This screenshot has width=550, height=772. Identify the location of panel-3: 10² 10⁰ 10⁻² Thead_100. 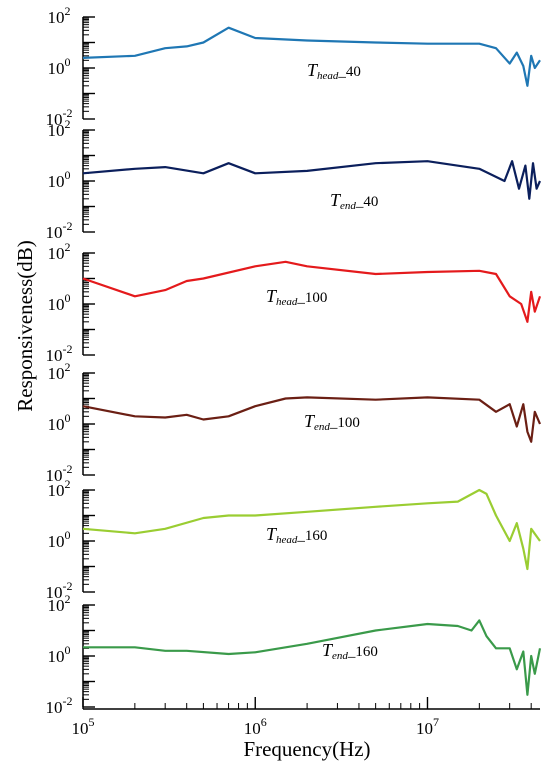
(294, 302).